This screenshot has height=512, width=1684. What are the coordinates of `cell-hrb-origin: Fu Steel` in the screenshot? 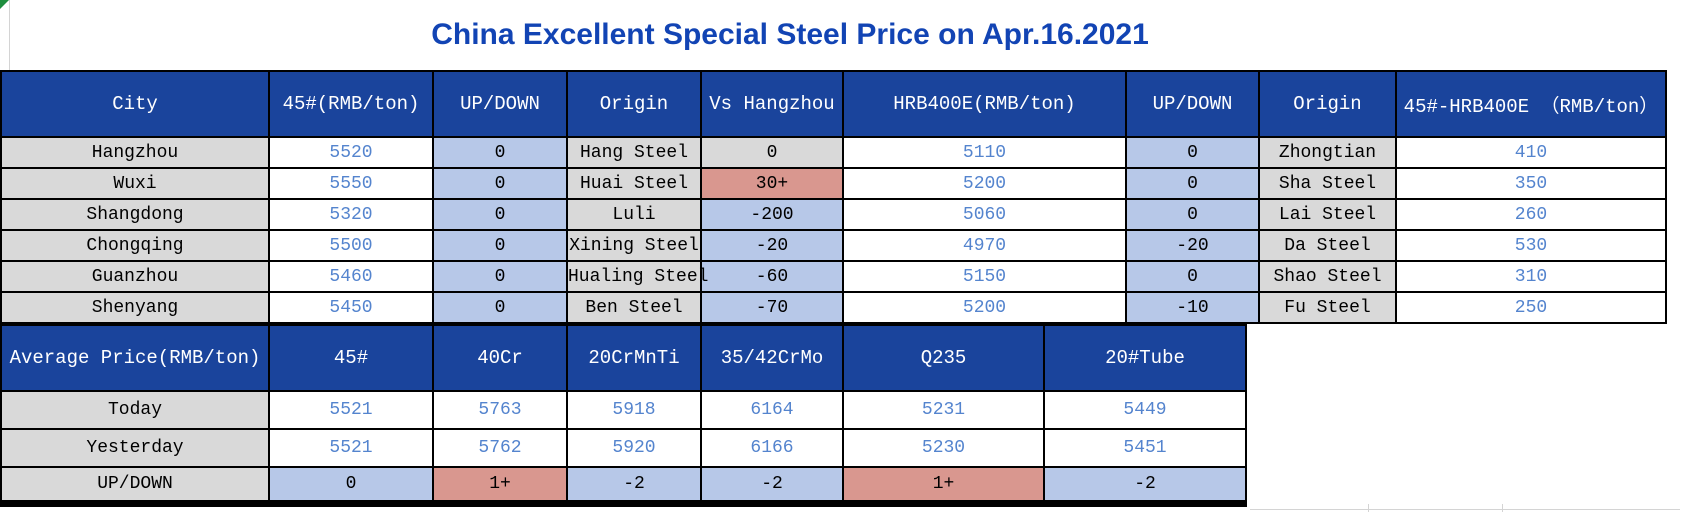 It's located at (1327, 307).